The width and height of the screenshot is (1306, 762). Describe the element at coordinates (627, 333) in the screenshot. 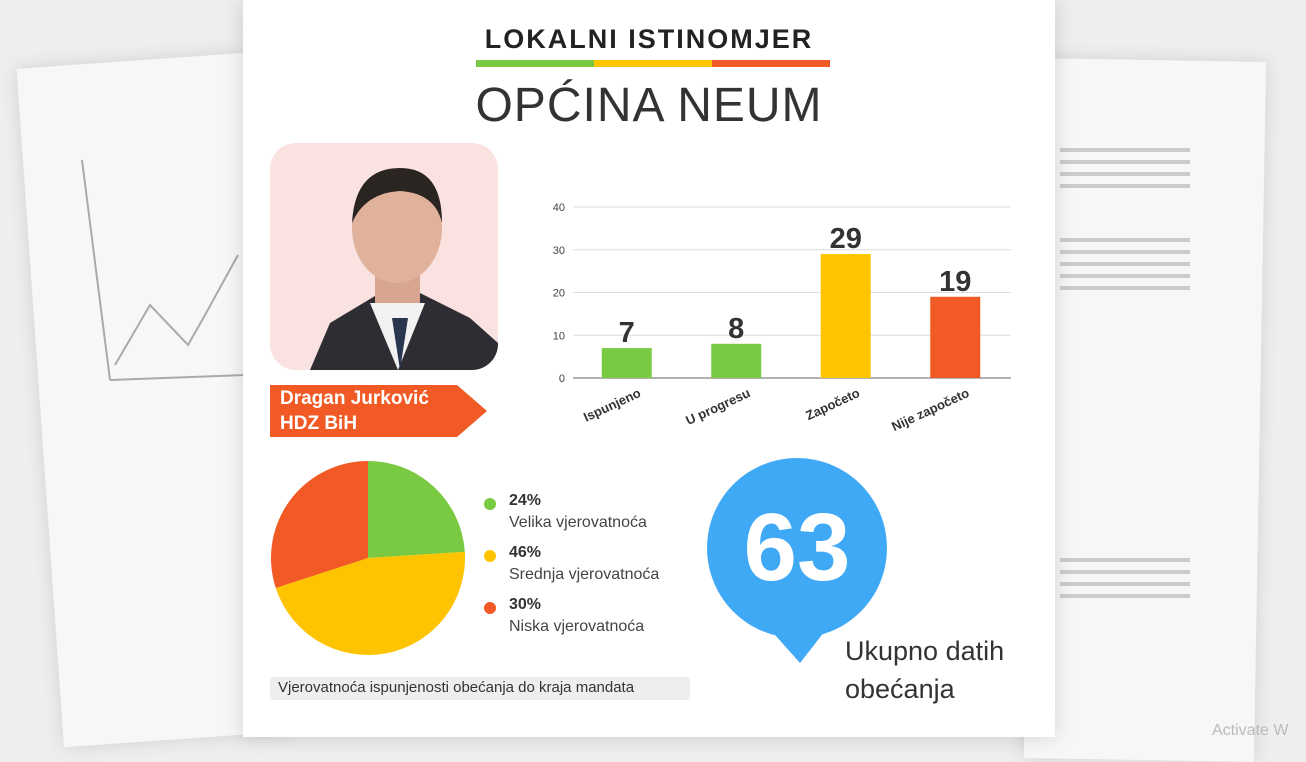

I see `bar-value-label: 7` at that location.